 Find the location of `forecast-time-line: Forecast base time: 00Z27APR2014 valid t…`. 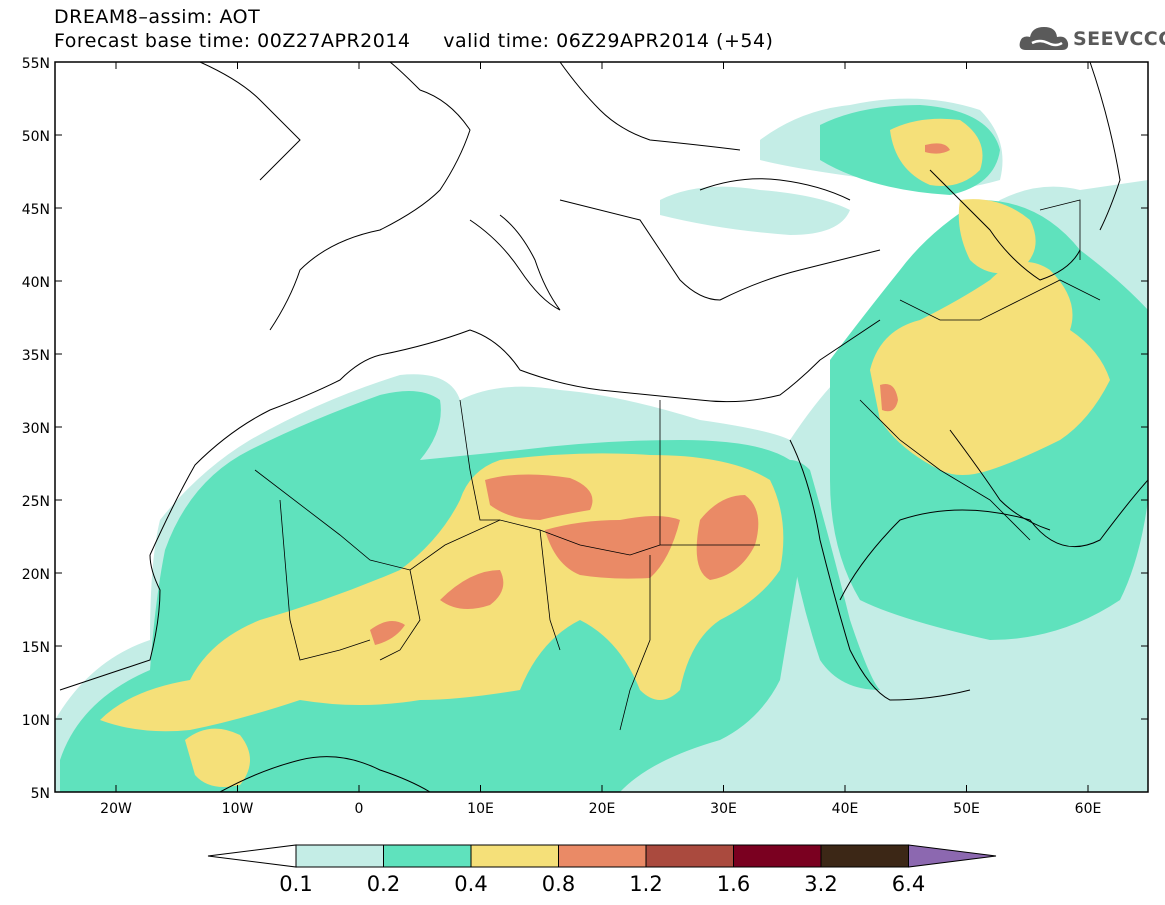

forecast-time-line: Forecast base time: 00Z27APR2014 valid t… is located at coordinates (414, 41).